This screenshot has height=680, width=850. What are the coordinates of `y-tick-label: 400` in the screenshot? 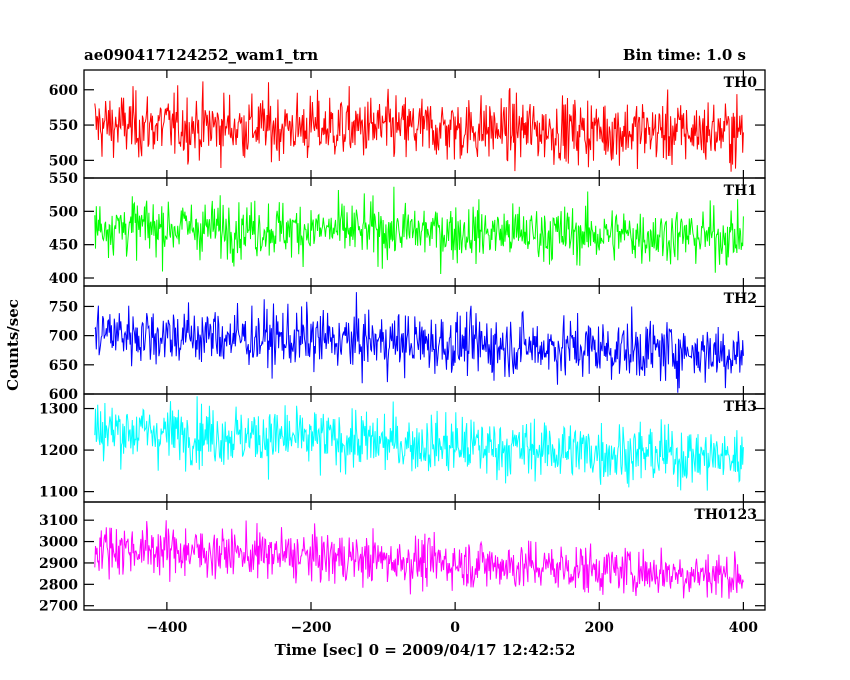 It's located at (63, 279).